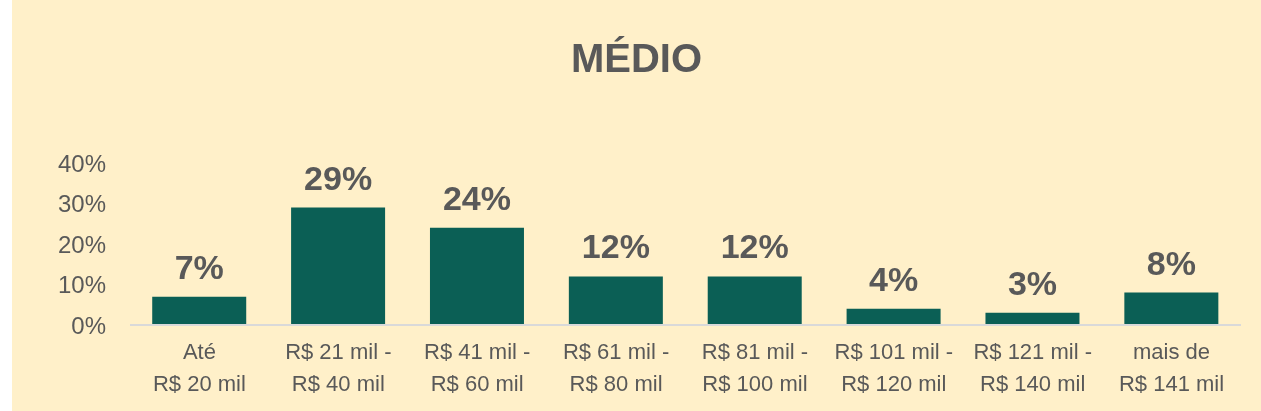 The image size is (1261, 411). I want to click on x-tick-label: R$ 81 mil - R$ 100 mil, so click(755, 367).